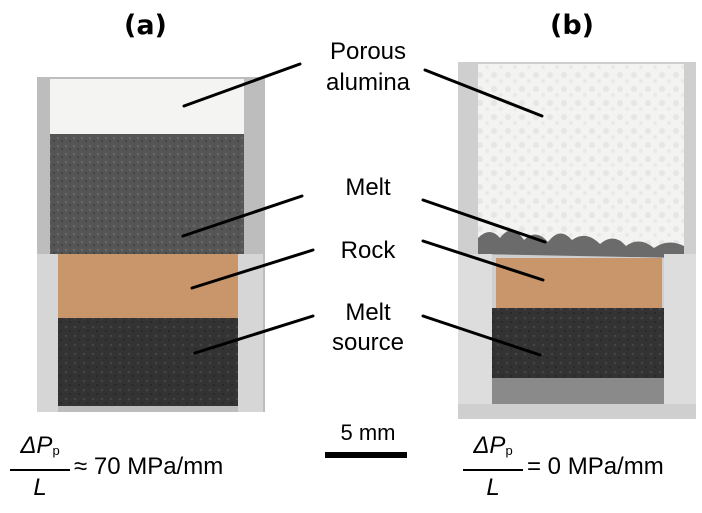  Describe the element at coordinates (680, 329) in the screenshot. I see `sample-b-wall-right` at that location.